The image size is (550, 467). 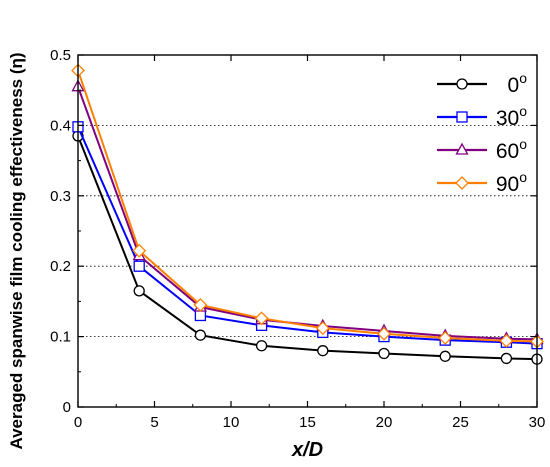 I want to click on y-tick-label: 0, so click(x=67, y=407).